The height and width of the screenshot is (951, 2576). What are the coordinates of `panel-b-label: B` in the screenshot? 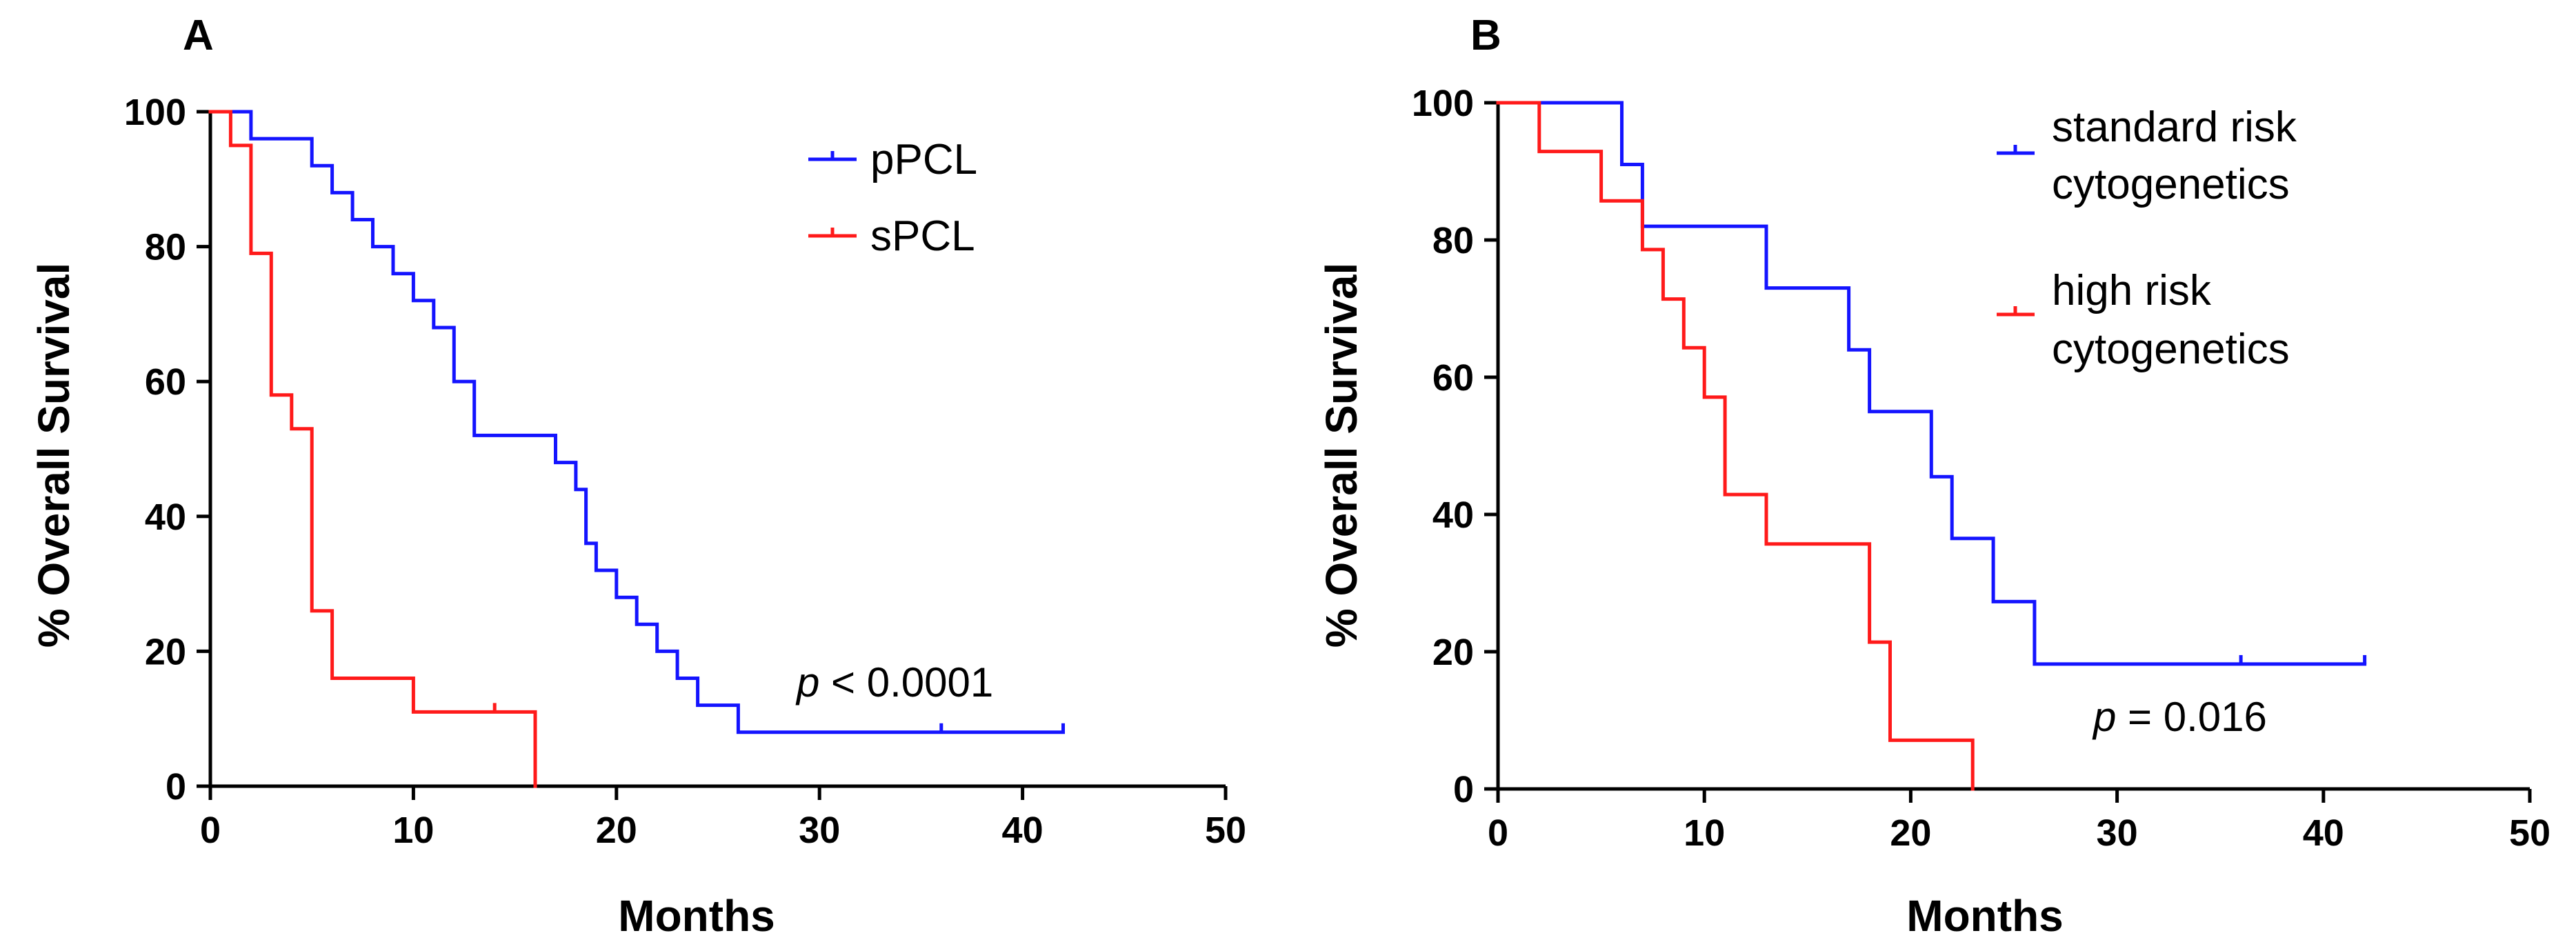 It's located at (1485, 35).